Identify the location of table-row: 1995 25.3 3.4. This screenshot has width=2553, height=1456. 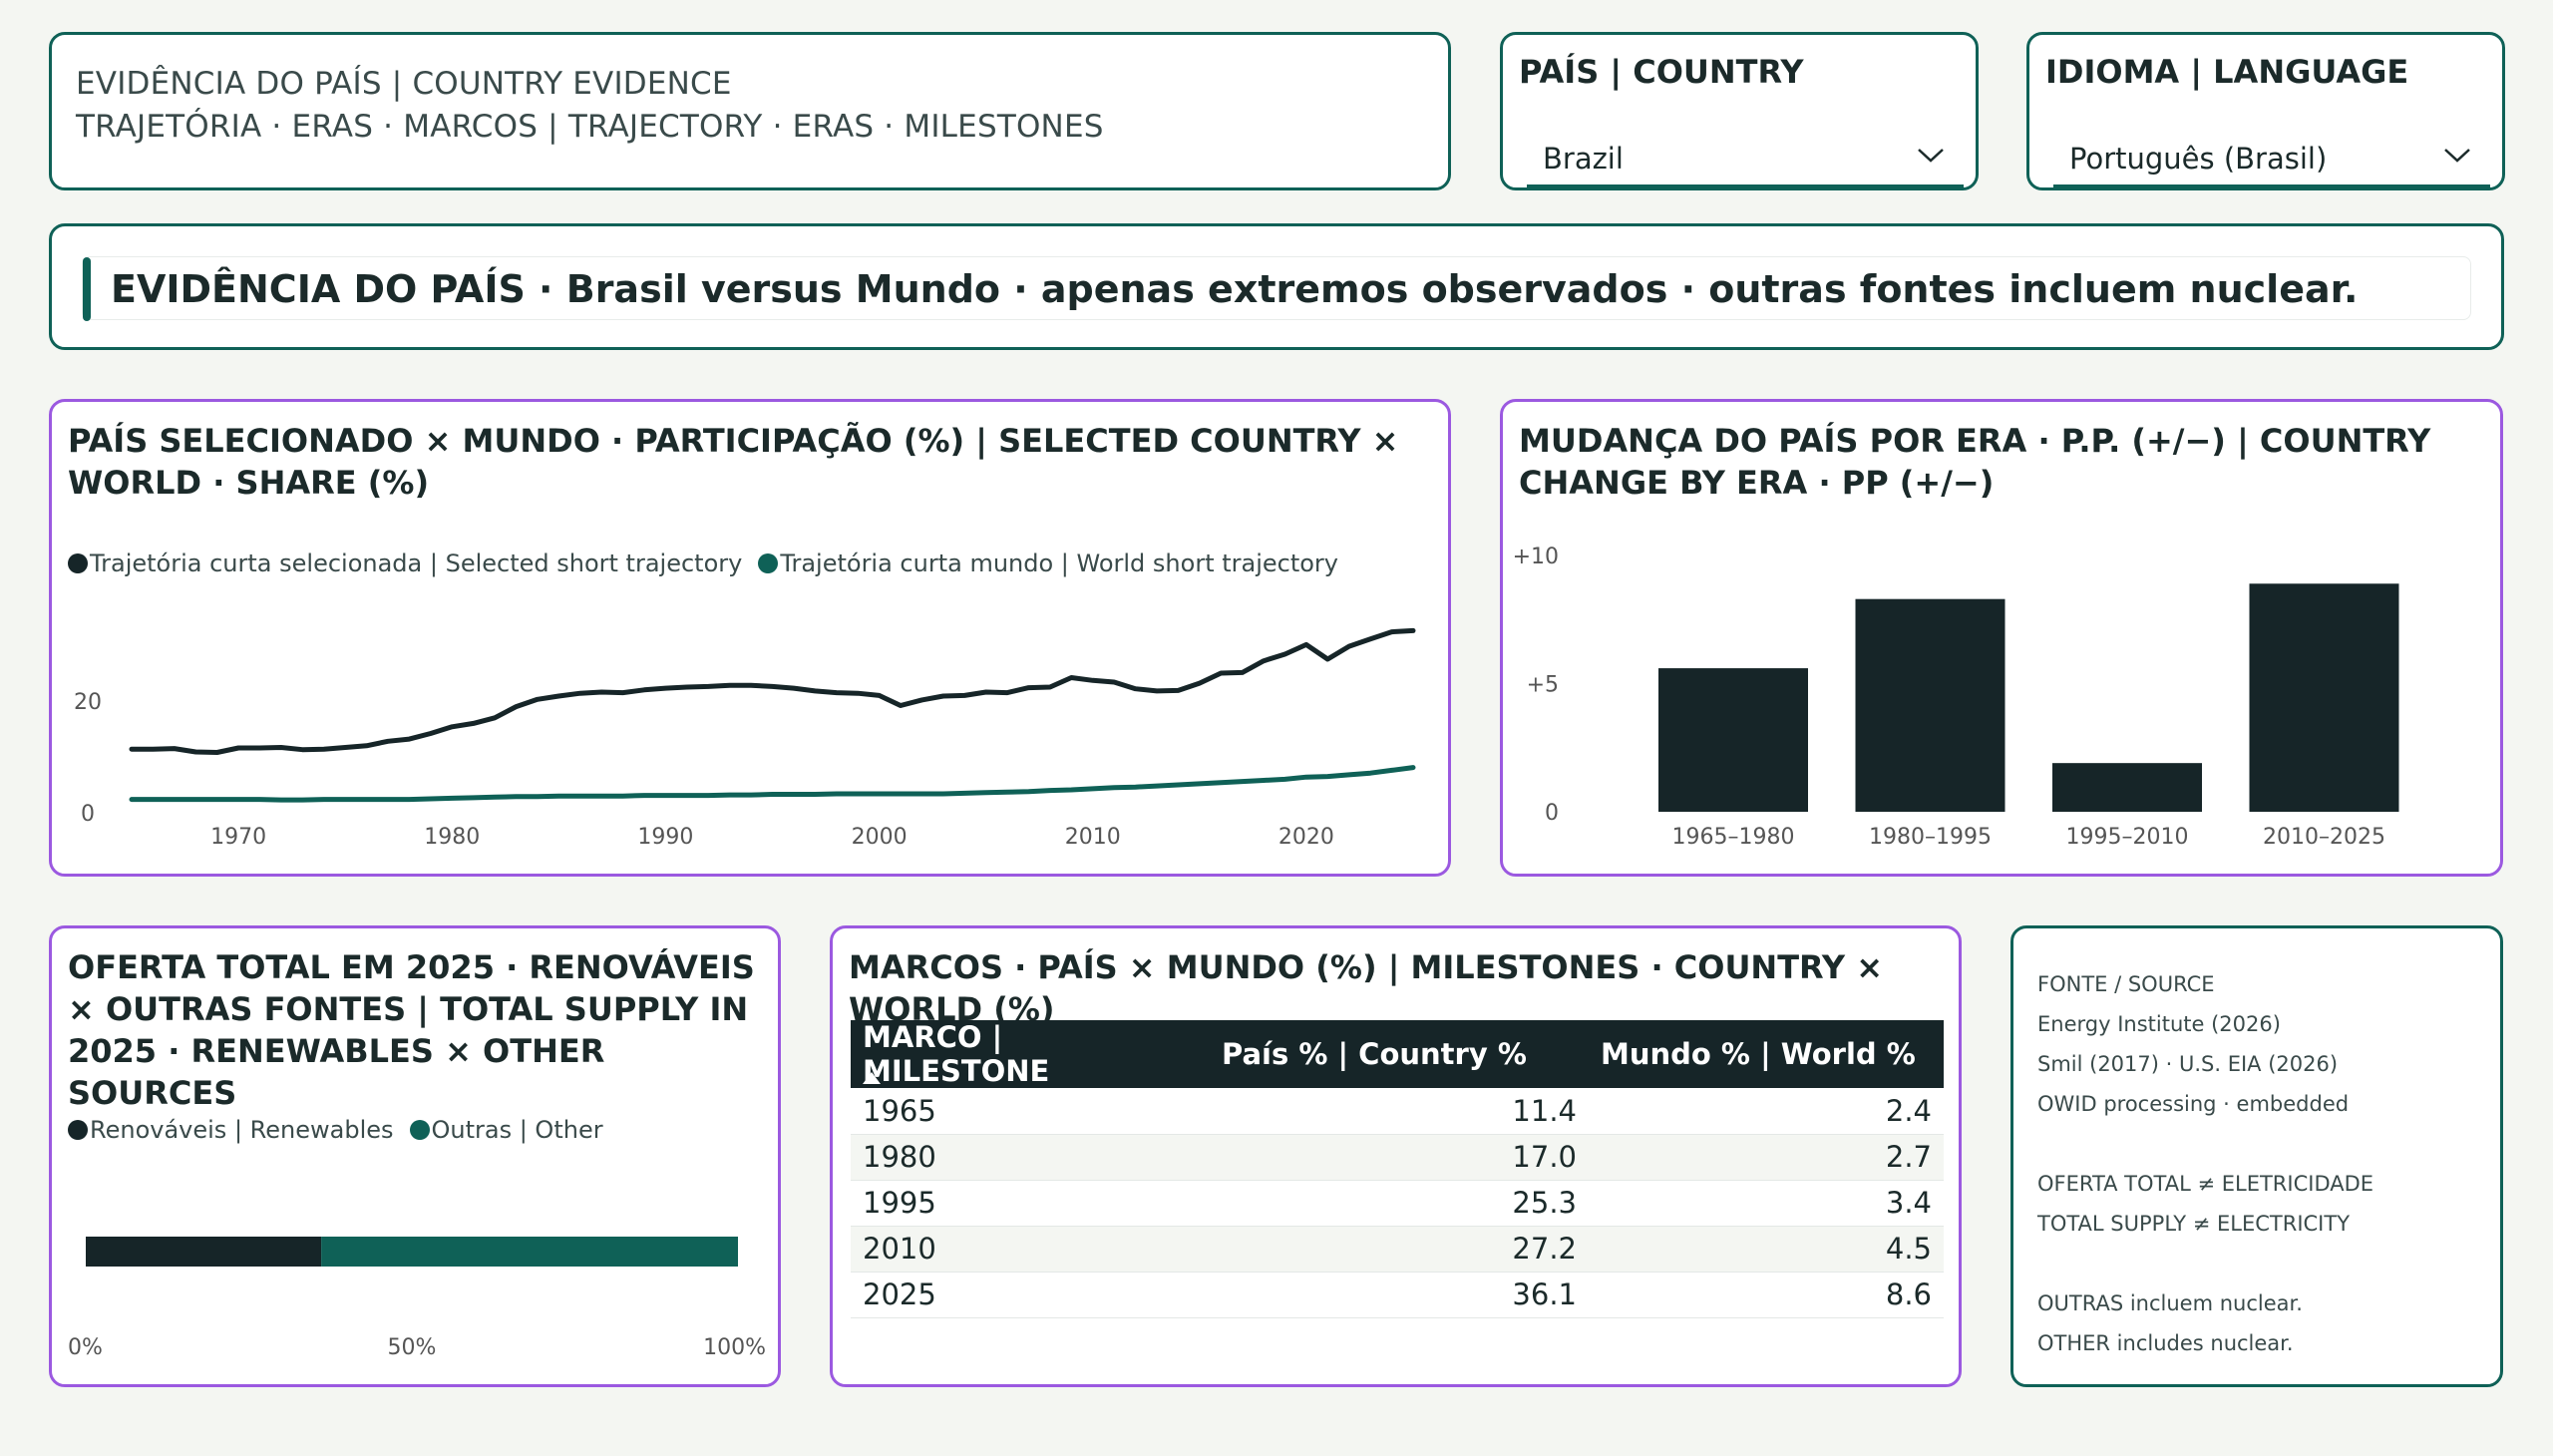
(1398, 1203).